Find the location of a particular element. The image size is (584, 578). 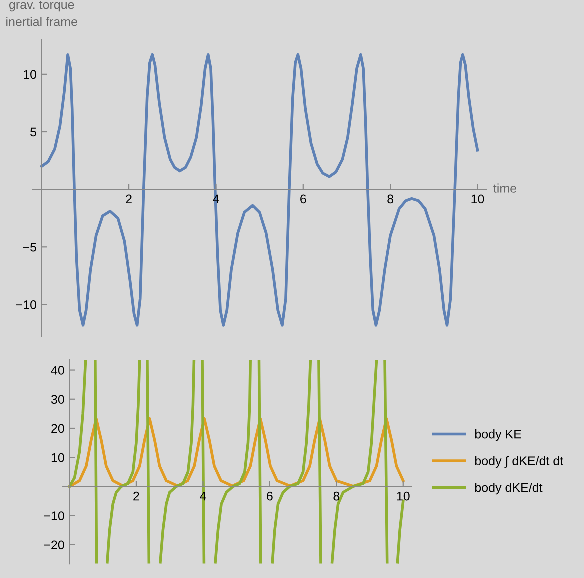

legend-label: body ∫ dKE/dt dt is located at coordinates (519, 462).